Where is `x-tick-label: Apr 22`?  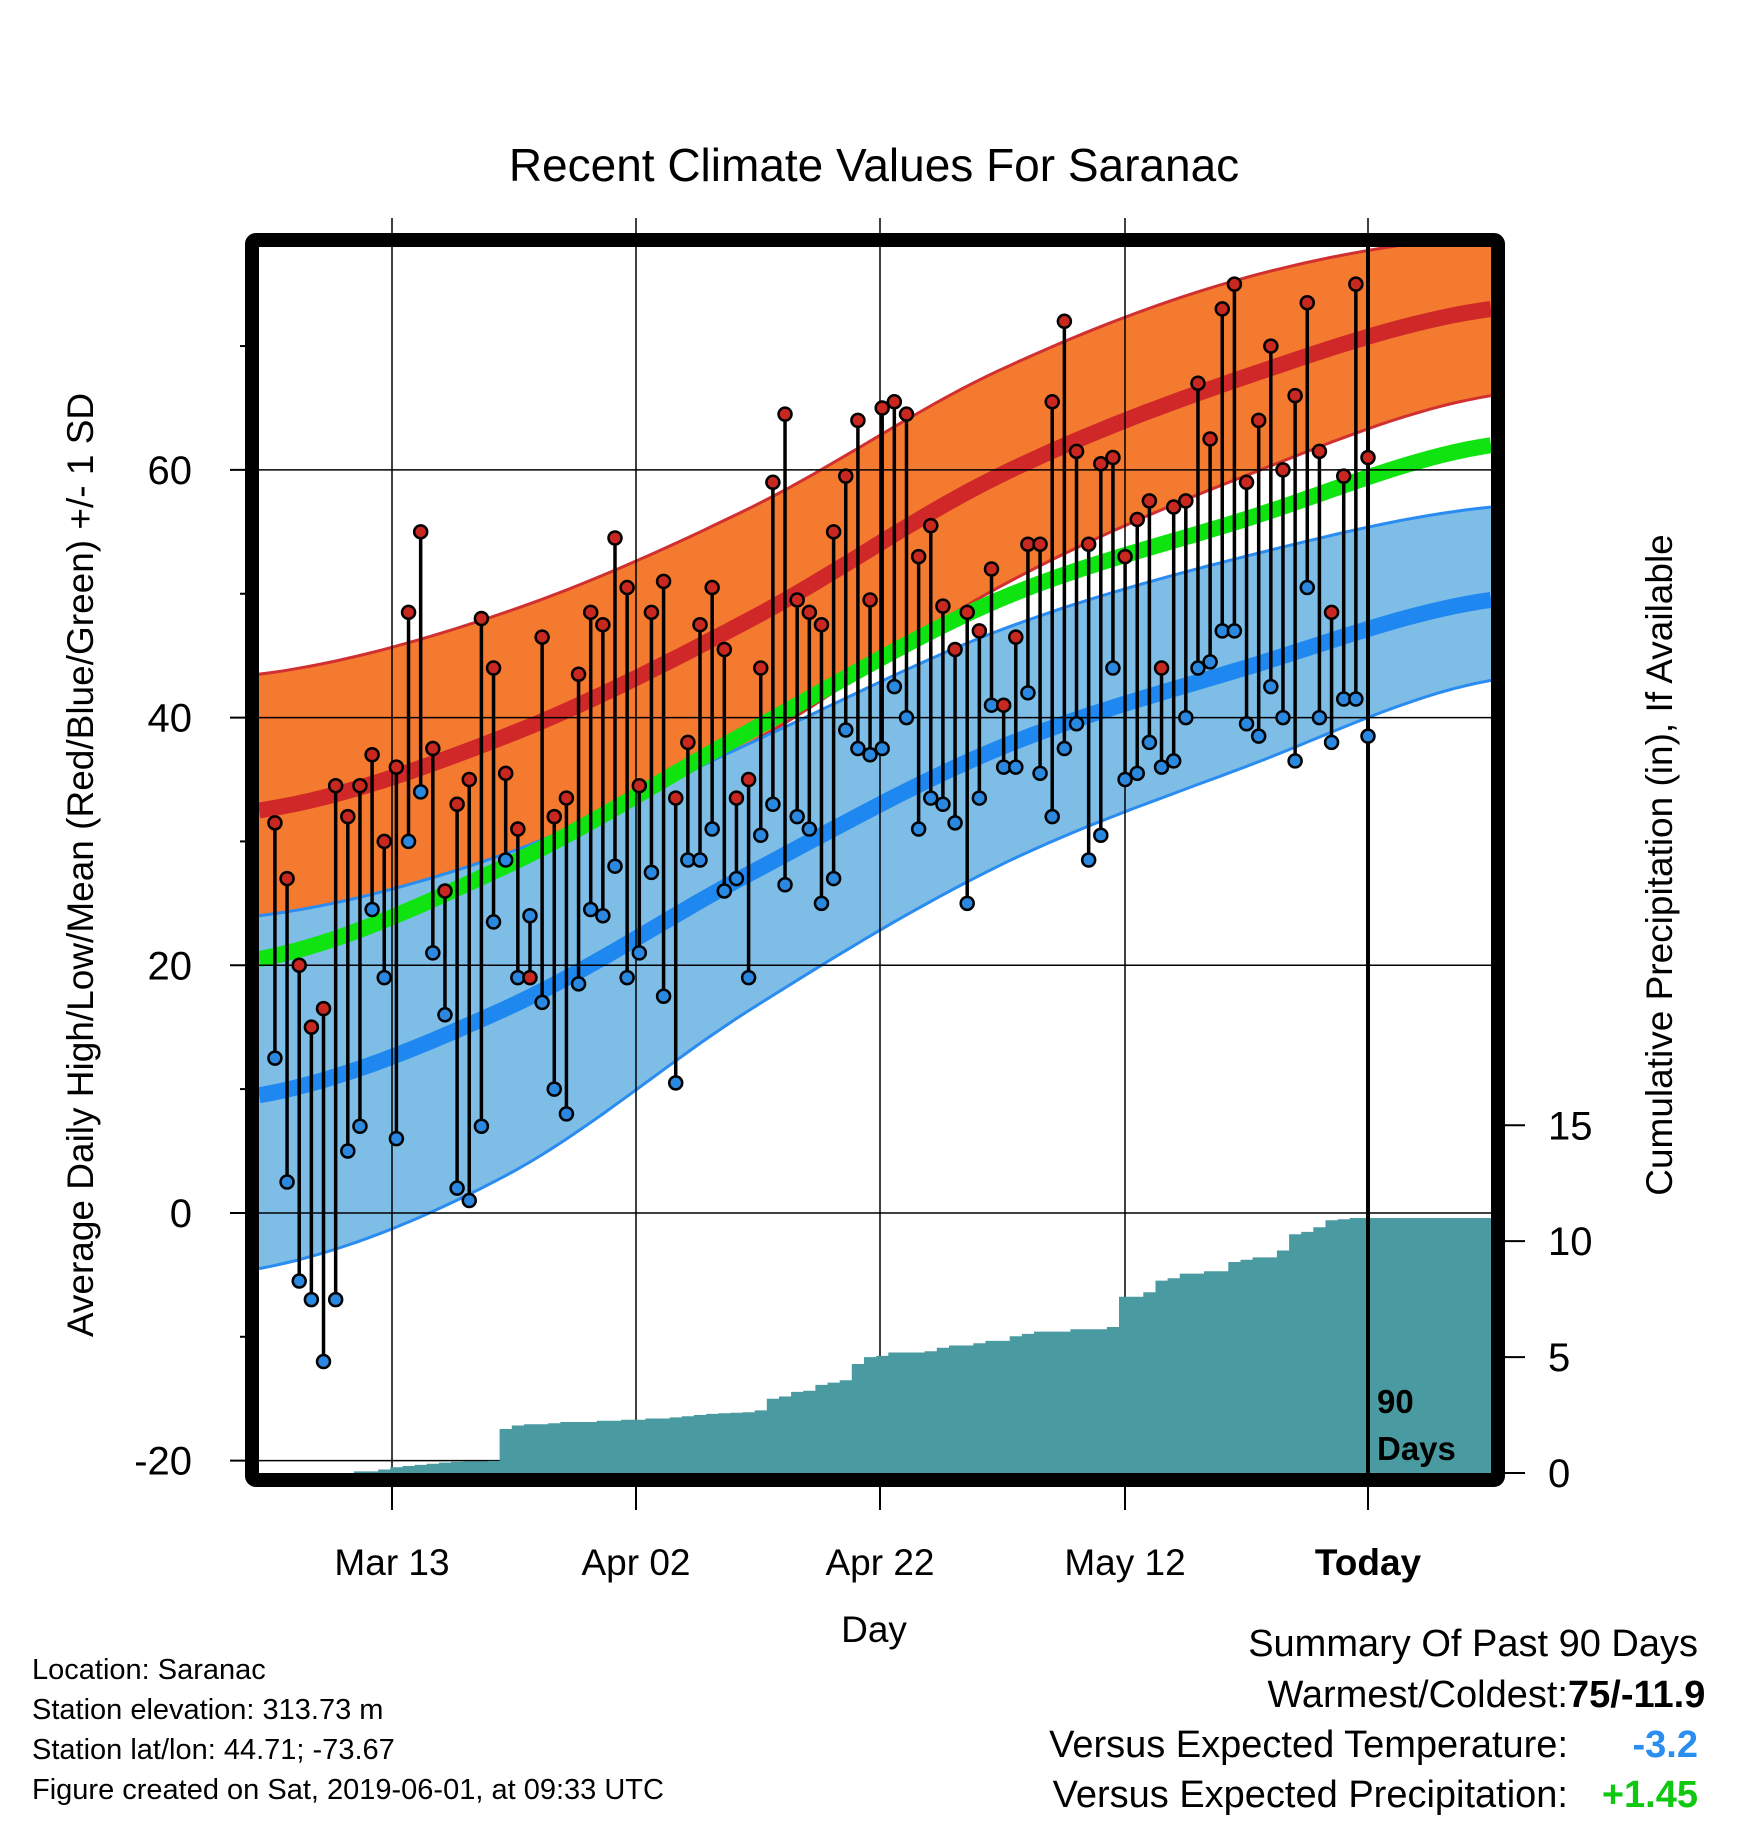 x-tick-label: Apr 22 is located at coordinates (879, 1562).